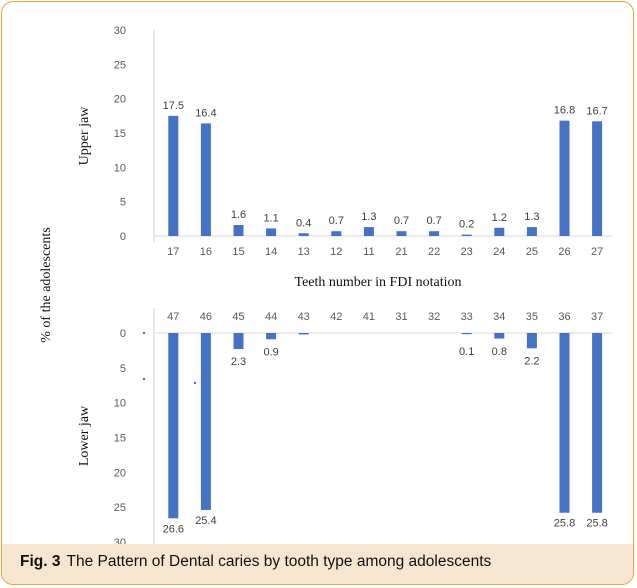 This screenshot has width=637, height=588. I want to click on upper-category-label: 25, so click(532, 252).